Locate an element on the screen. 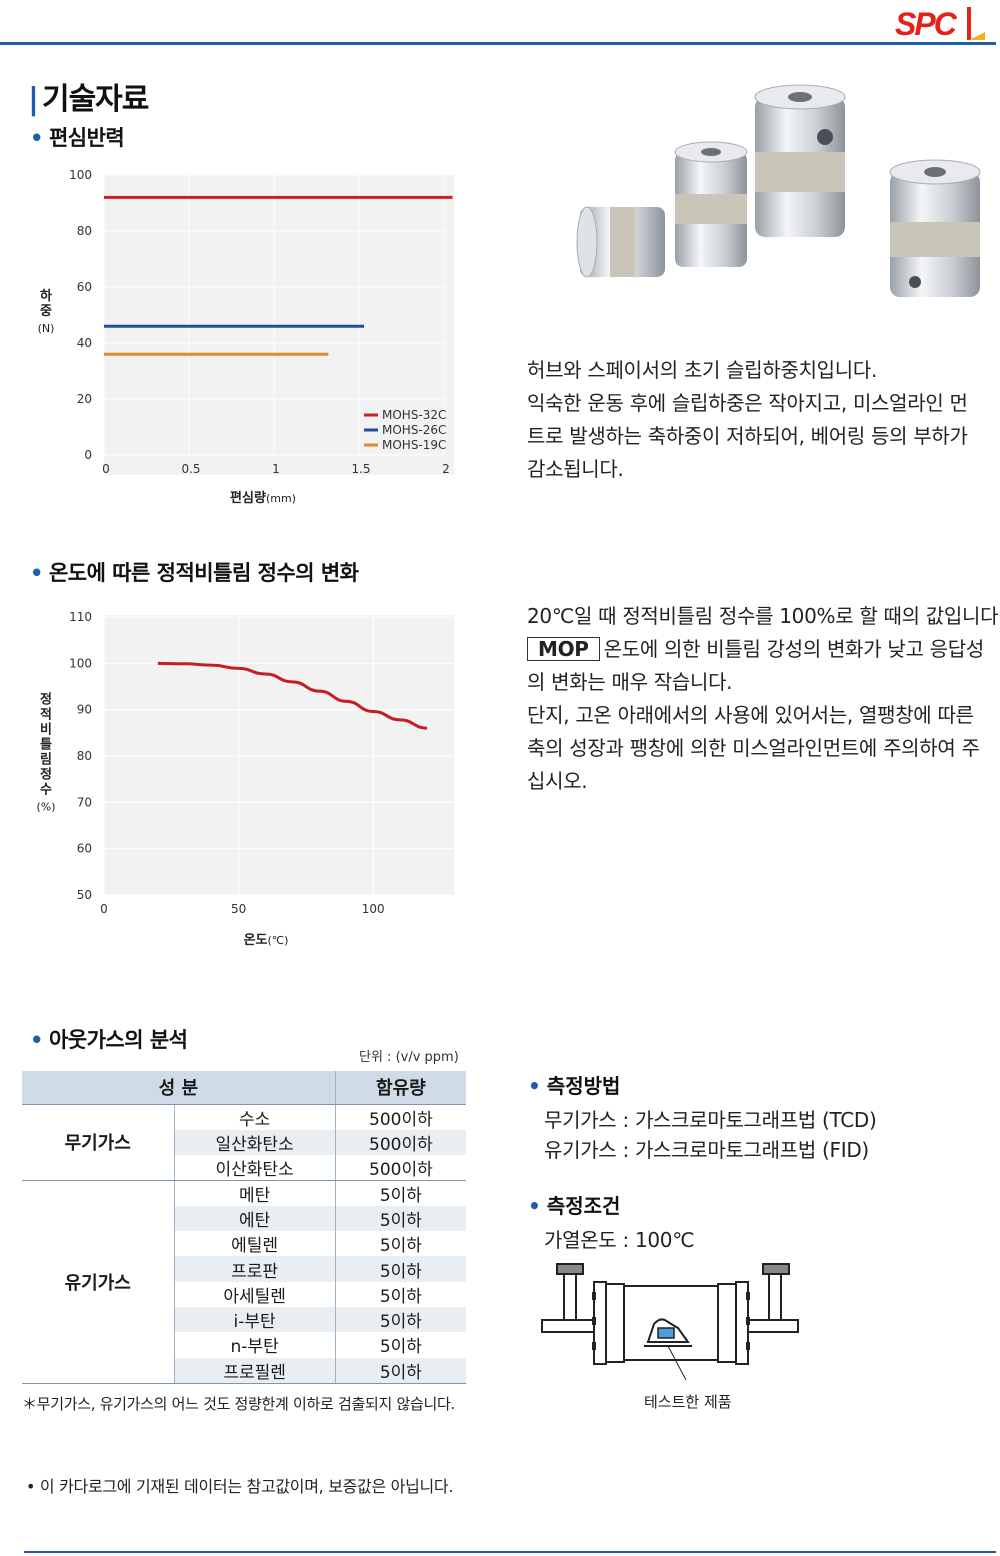 The height and width of the screenshot is (1556, 1000). component-cell: 이산화탄소 is located at coordinates (255, 1167).